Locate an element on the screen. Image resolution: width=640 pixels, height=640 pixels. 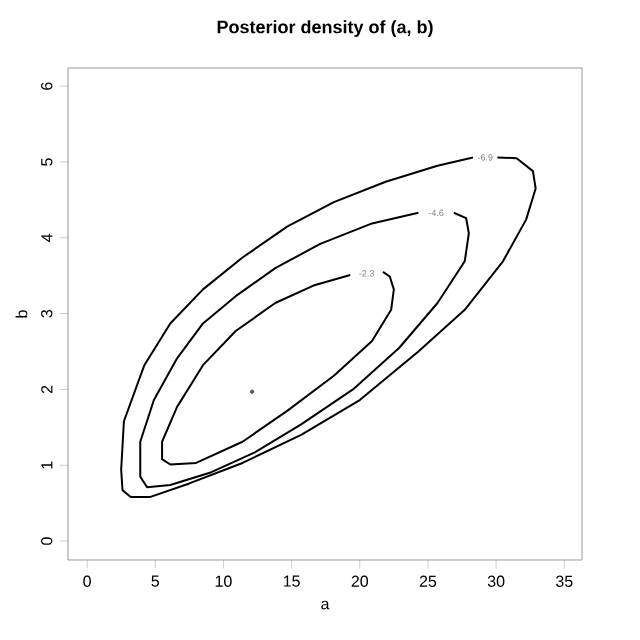
y-tick-label: 5 is located at coordinates (47, 162).